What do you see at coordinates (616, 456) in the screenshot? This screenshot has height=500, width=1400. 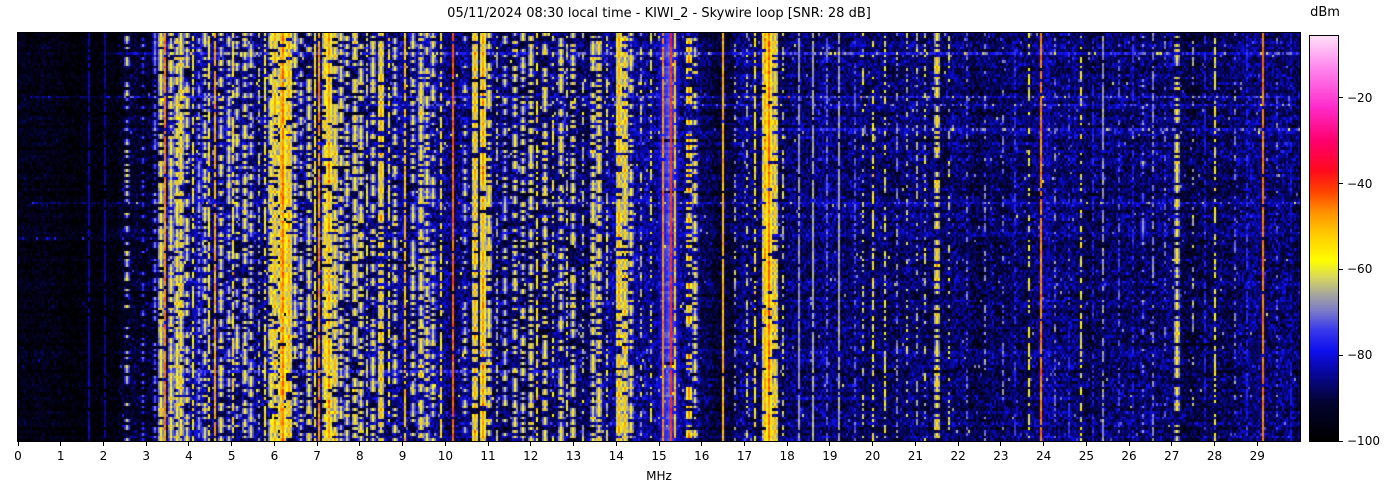 I see `x-tick-label: 14` at bounding box center [616, 456].